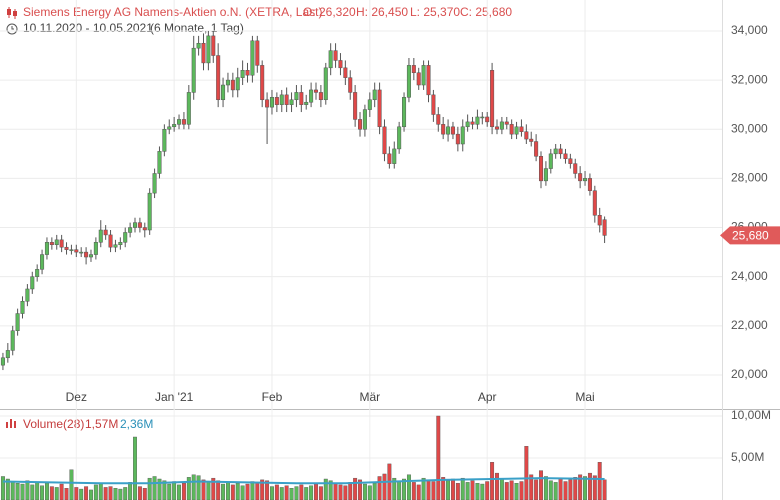 This screenshot has height=500, width=780. Describe the element at coordinates (136, 424) in the screenshot. I see `volume-ma-label: 2,36M` at that location.